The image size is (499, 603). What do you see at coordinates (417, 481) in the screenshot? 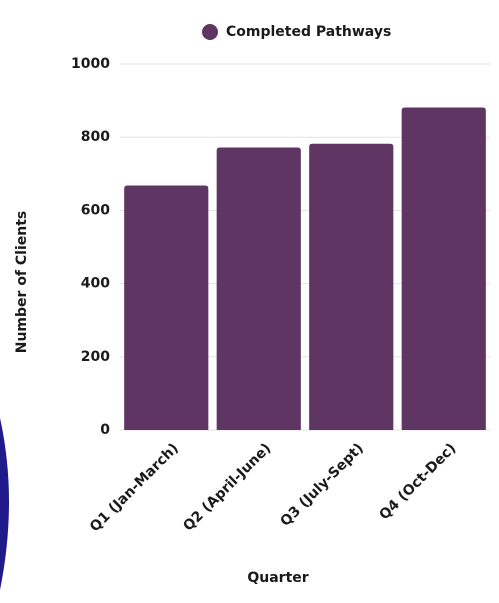
I see `x-tick-label: Q4 (Oct-Dec)` at bounding box center [417, 481].